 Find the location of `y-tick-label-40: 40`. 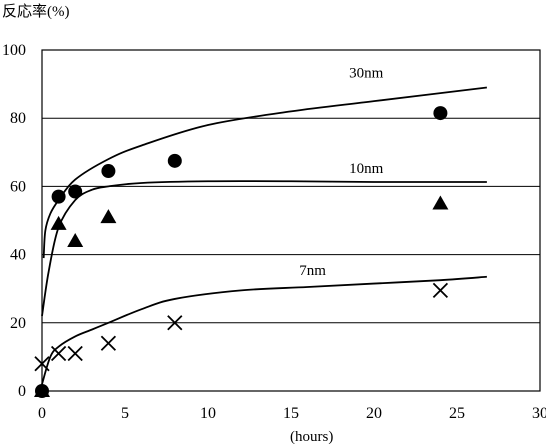

y-tick-label-40: 40 is located at coordinates (18, 255).